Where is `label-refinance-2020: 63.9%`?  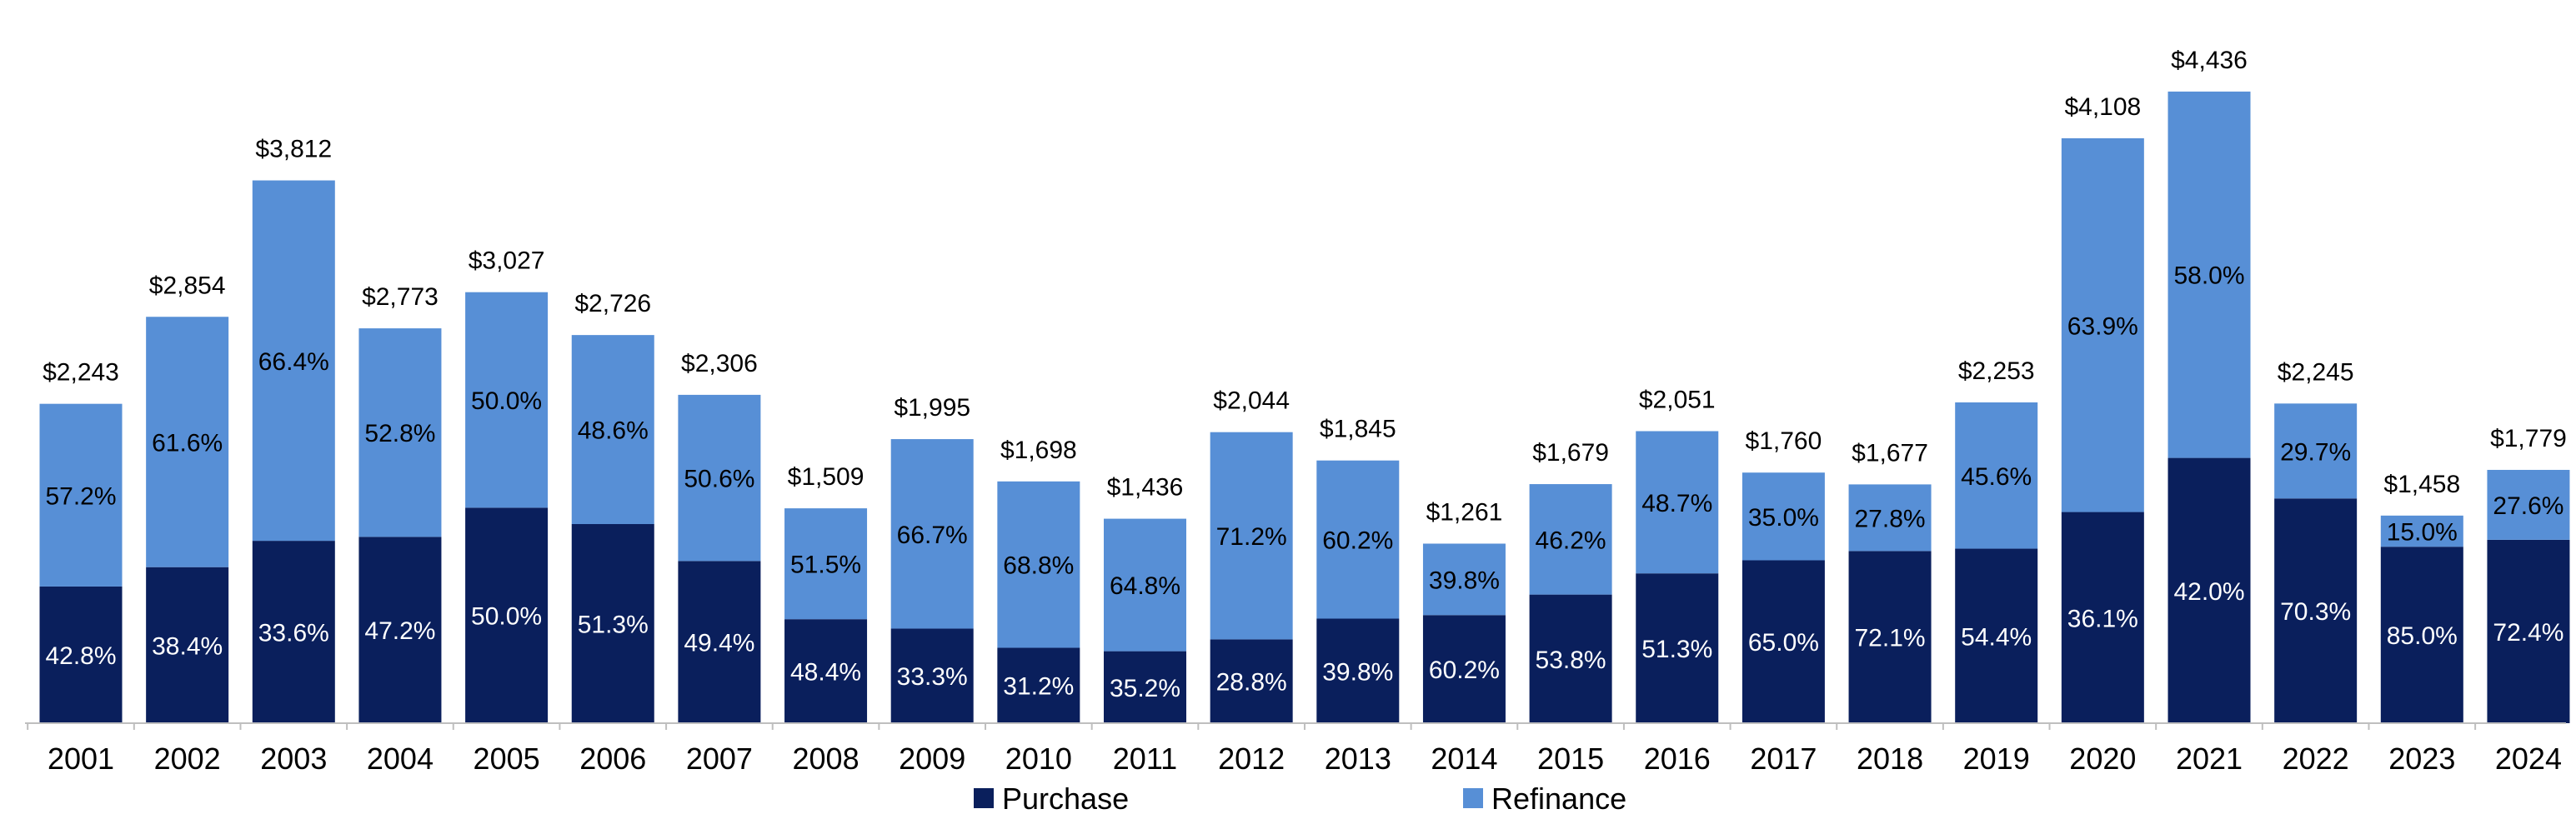
label-refinance-2020: 63.9% is located at coordinates (2102, 326).